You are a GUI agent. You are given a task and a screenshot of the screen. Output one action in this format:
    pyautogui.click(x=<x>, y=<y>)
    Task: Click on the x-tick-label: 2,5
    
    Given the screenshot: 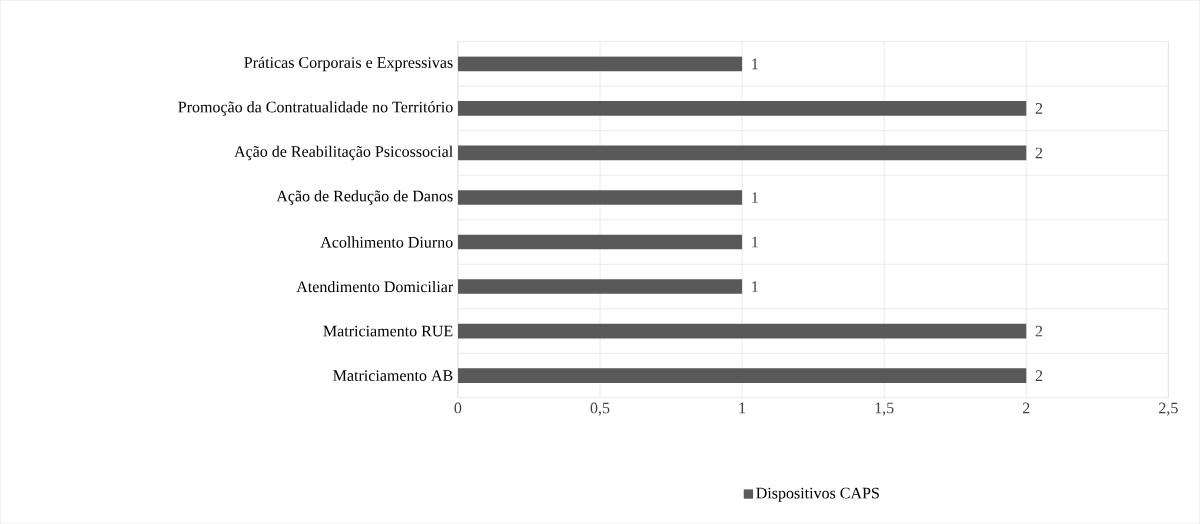 What is the action you would take?
    pyautogui.click(x=1168, y=409)
    